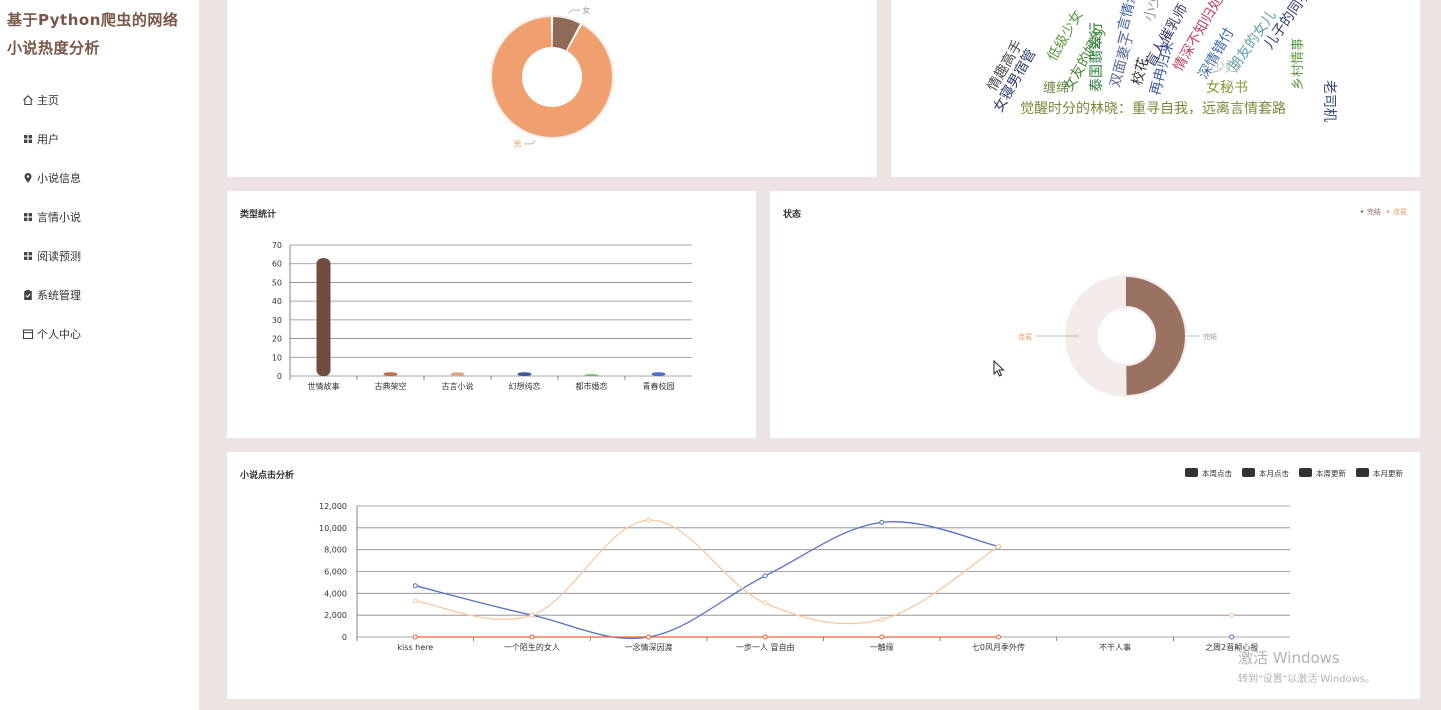  Describe the element at coordinates (107, 333) in the screenshot. I see `sidebar-item-profile: 个人中心` at that location.